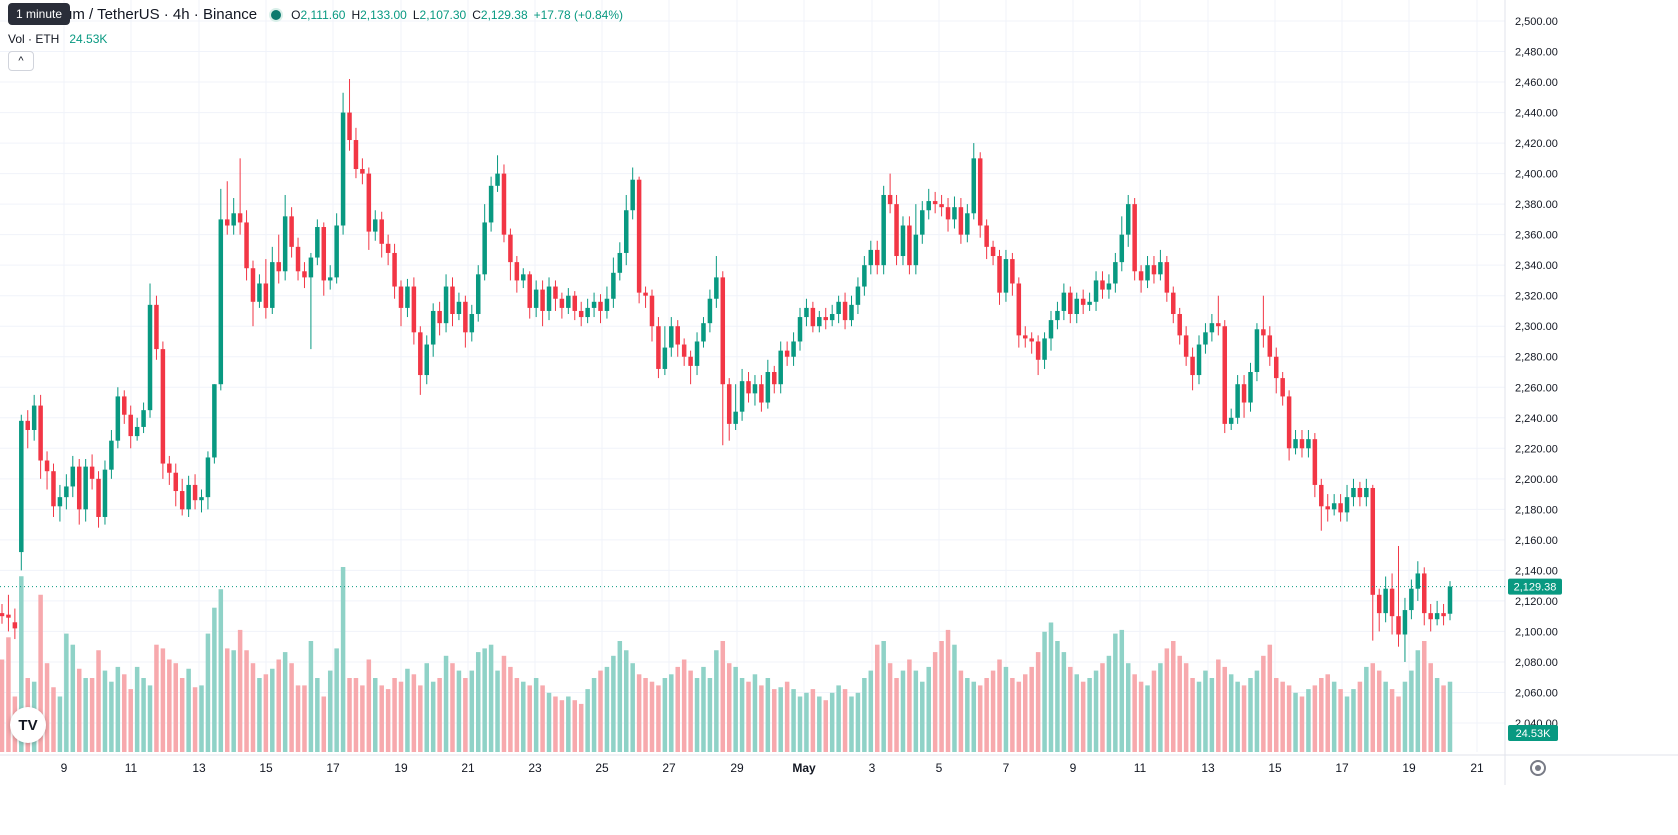 This screenshot has width=1678, height=835. What do you see at coordinates (1536, 236) in the screenshot?
I see `price-tick-label: 2,360.00` at bounding box center [1536, 236].